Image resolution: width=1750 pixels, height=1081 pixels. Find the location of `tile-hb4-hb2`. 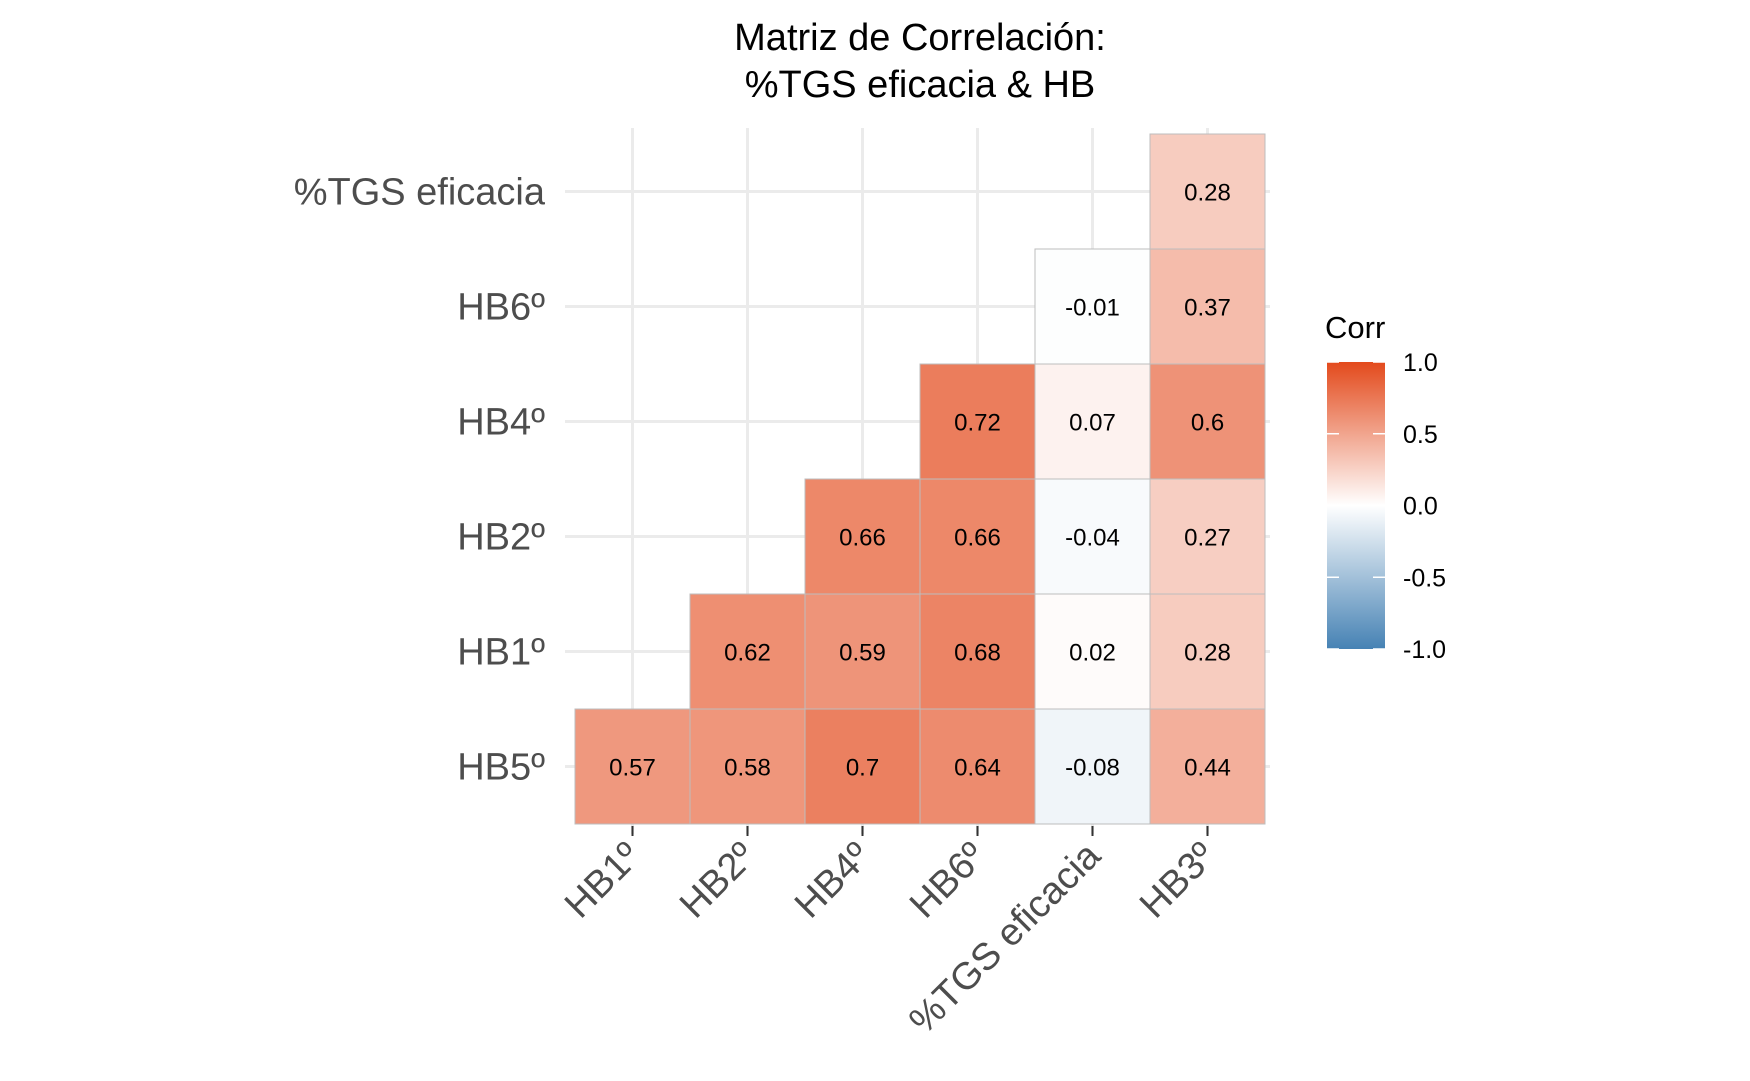

tile-hb4-hb2 is located at coordinates (862, 536).